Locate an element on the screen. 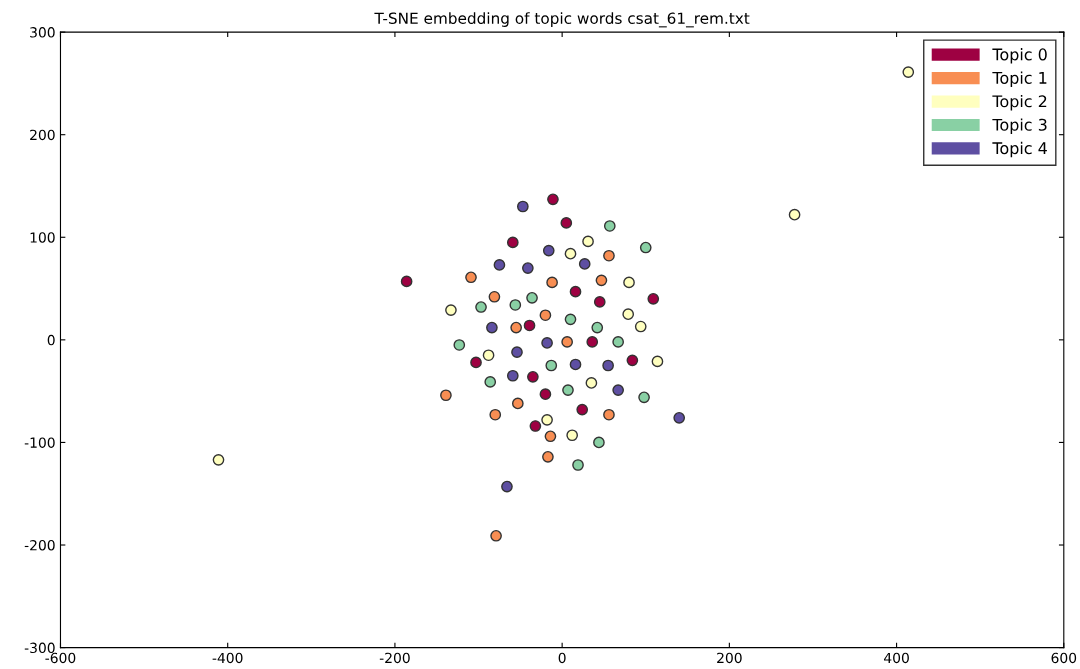 The height and width of the screenshot is (669, 1080). x-tick-label: -200 is located at coordinates (394, 658).